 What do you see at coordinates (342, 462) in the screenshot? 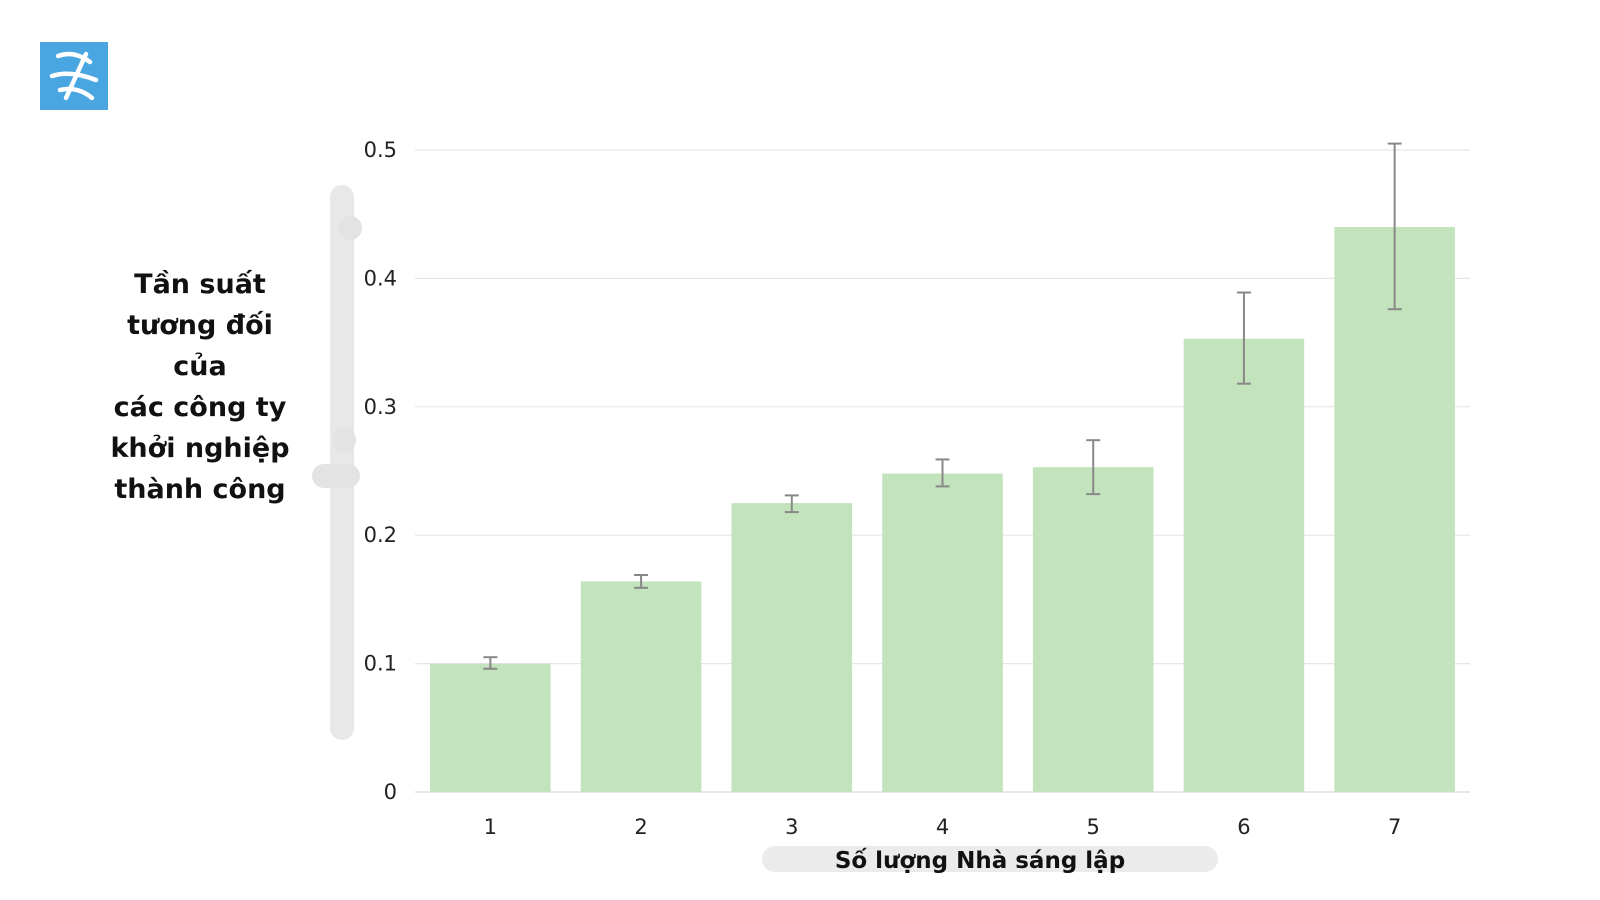
I see `vertical-scrollbar` at bounding box center [342, 462].